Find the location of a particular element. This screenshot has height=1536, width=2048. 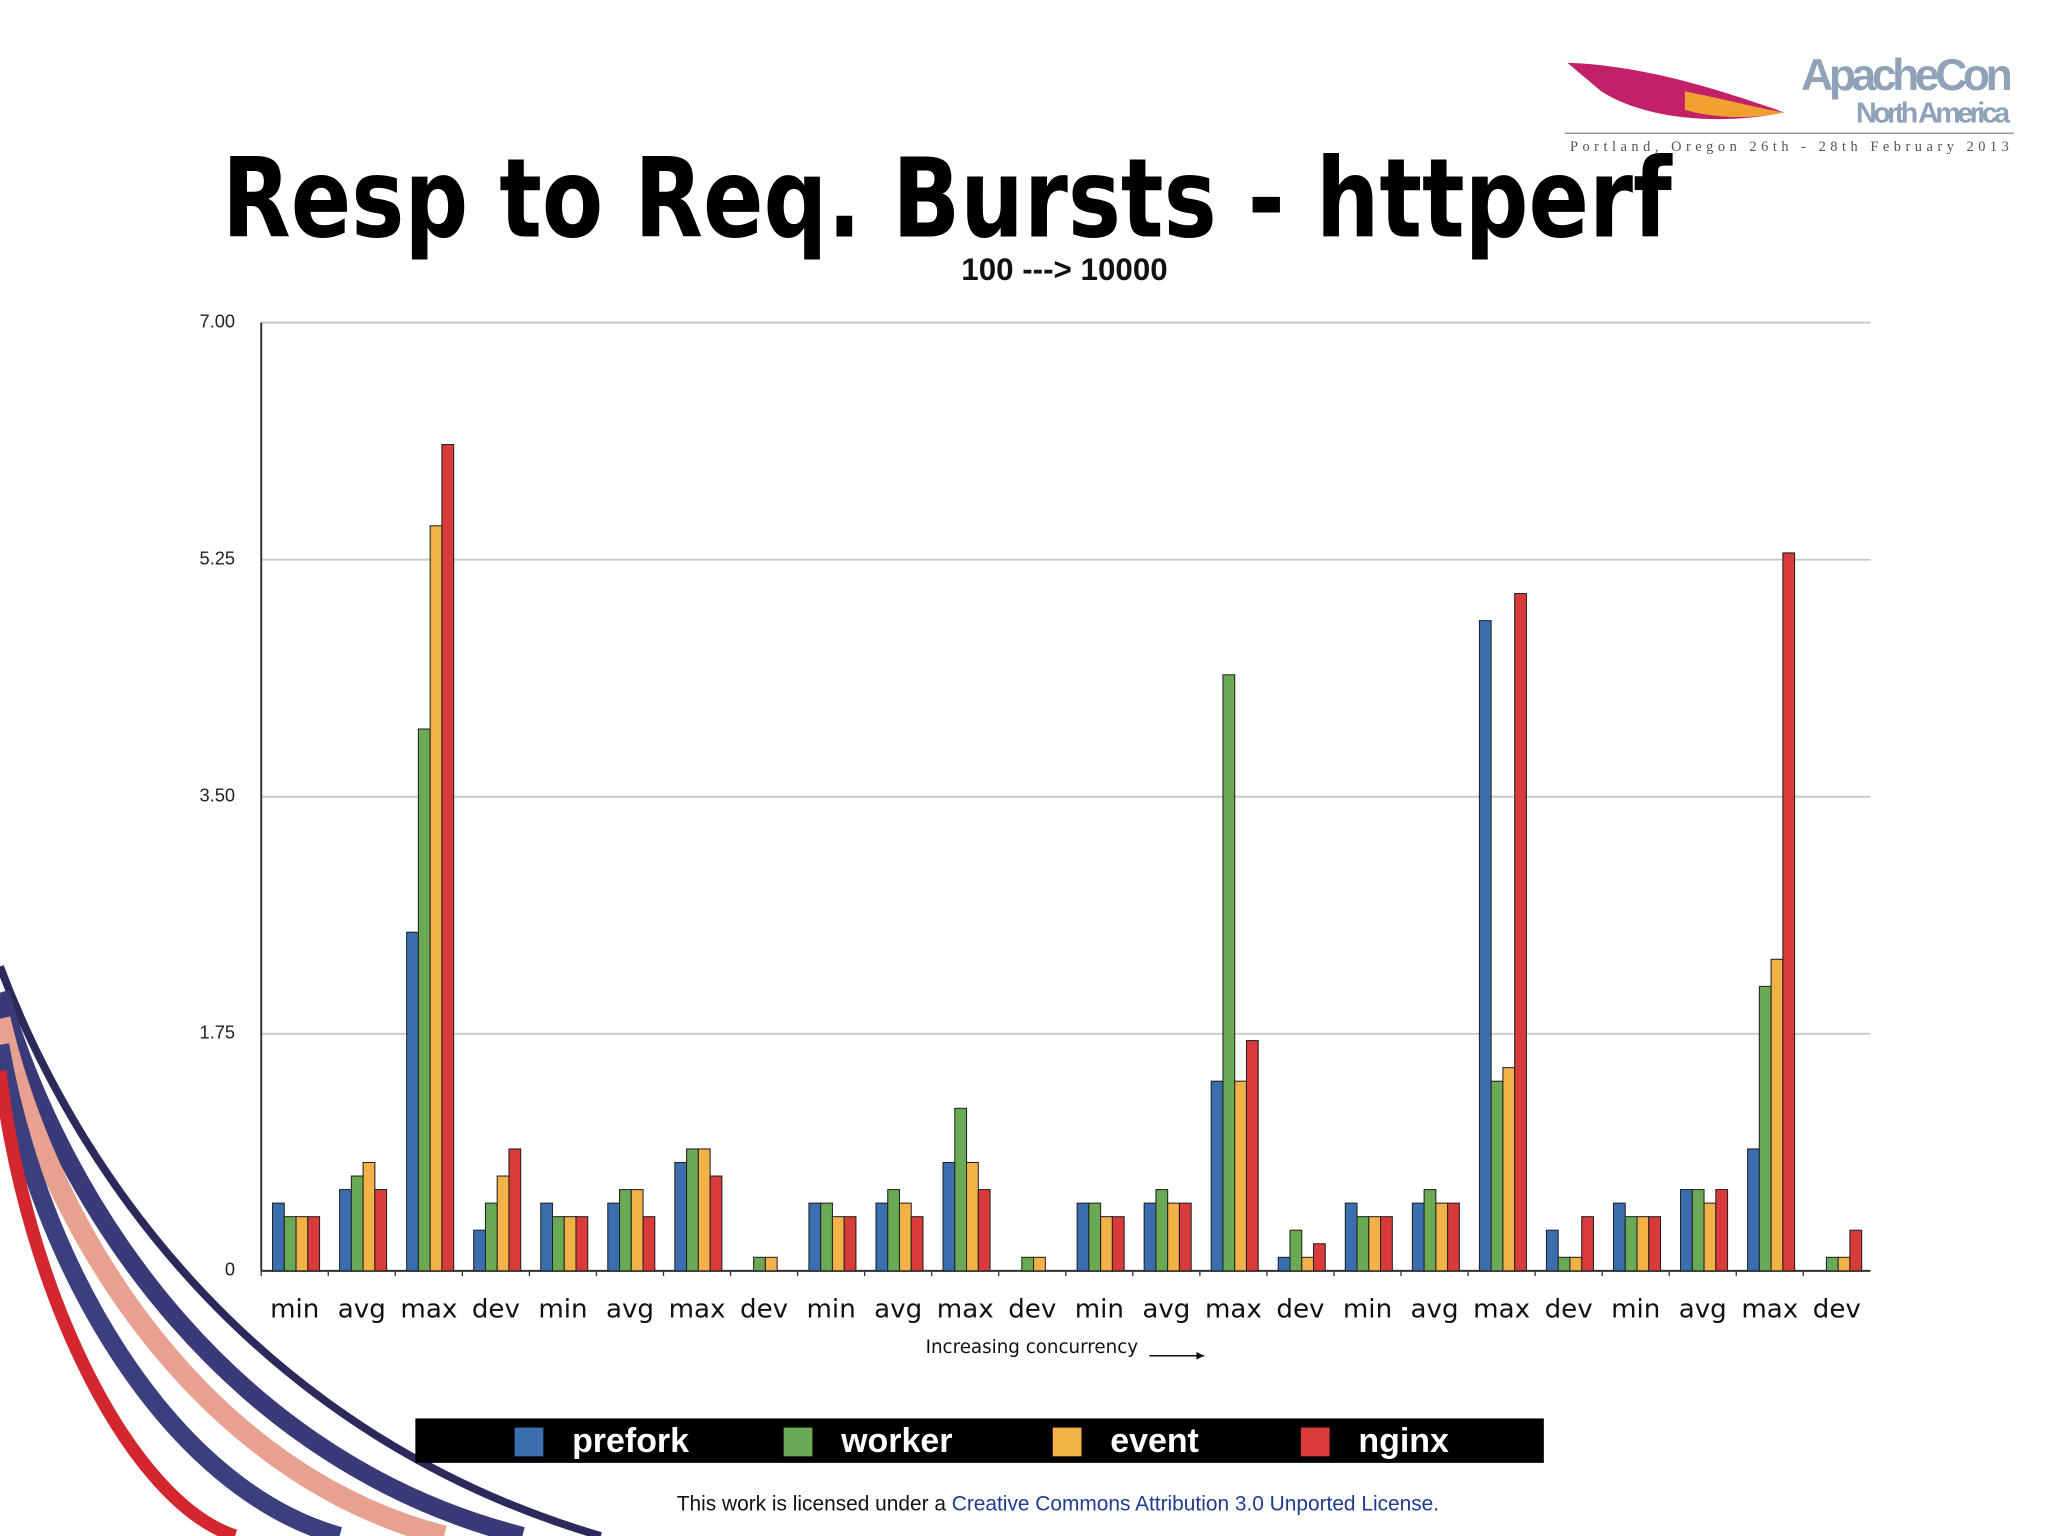

chart-subtitle: 100 ---> 10000 is located at coordinates (1064, 269).